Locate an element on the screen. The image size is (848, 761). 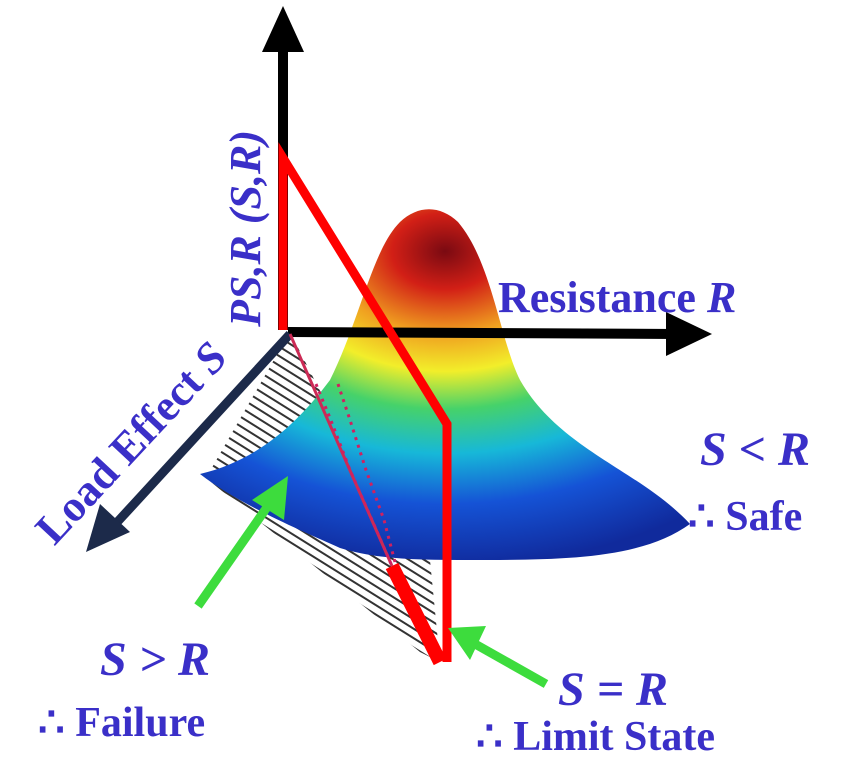
limit-state-dotted-curve is located at coordinates (354, 475).